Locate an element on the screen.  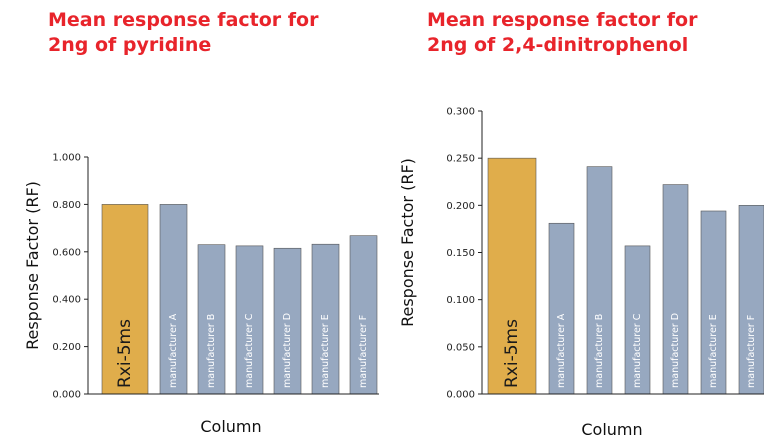
y-tick-label: 0.400 is located at coordinates (66, 300).